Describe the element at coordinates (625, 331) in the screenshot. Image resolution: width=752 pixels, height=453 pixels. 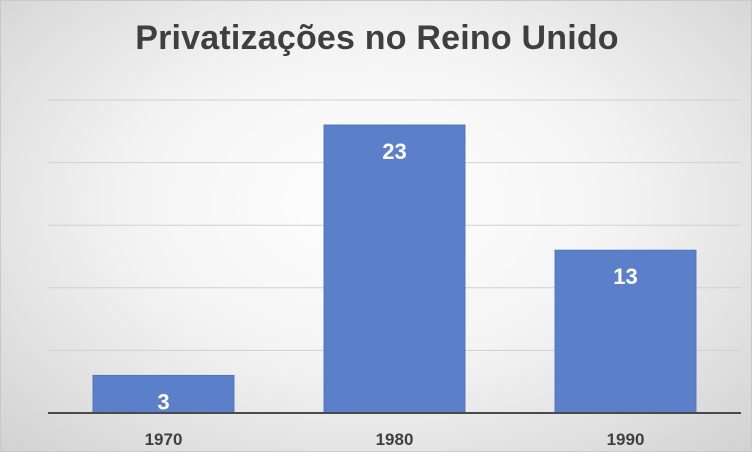
I see `bar-1990` at that location.